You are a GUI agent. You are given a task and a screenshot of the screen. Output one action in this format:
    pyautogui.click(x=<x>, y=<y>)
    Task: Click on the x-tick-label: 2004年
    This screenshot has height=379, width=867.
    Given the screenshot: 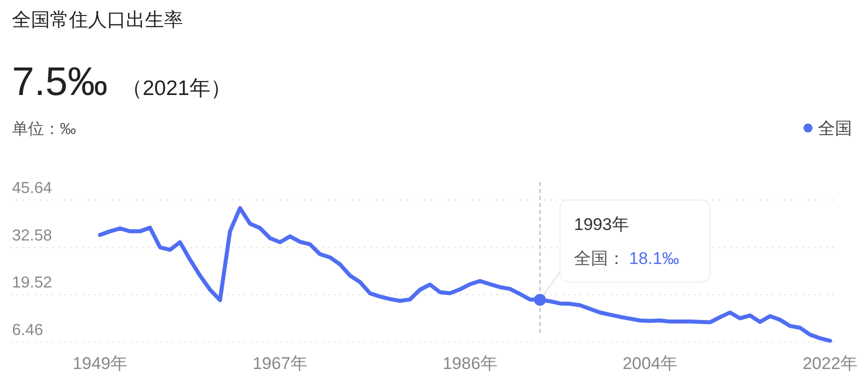 What is the action you would take?
    pyautogui.click(x=650, y=363)
    